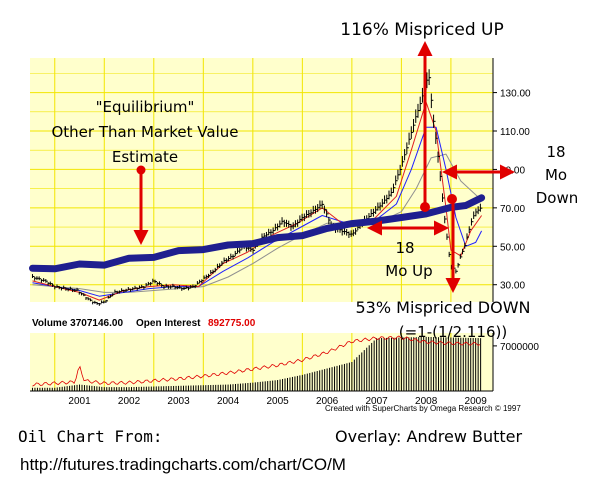 This screenshot has height=489, width=597. What do you see at coordinates (515, 132) in the screenshot?
I see `y-tick-label: 110.00` at bounding box center [515, 132].